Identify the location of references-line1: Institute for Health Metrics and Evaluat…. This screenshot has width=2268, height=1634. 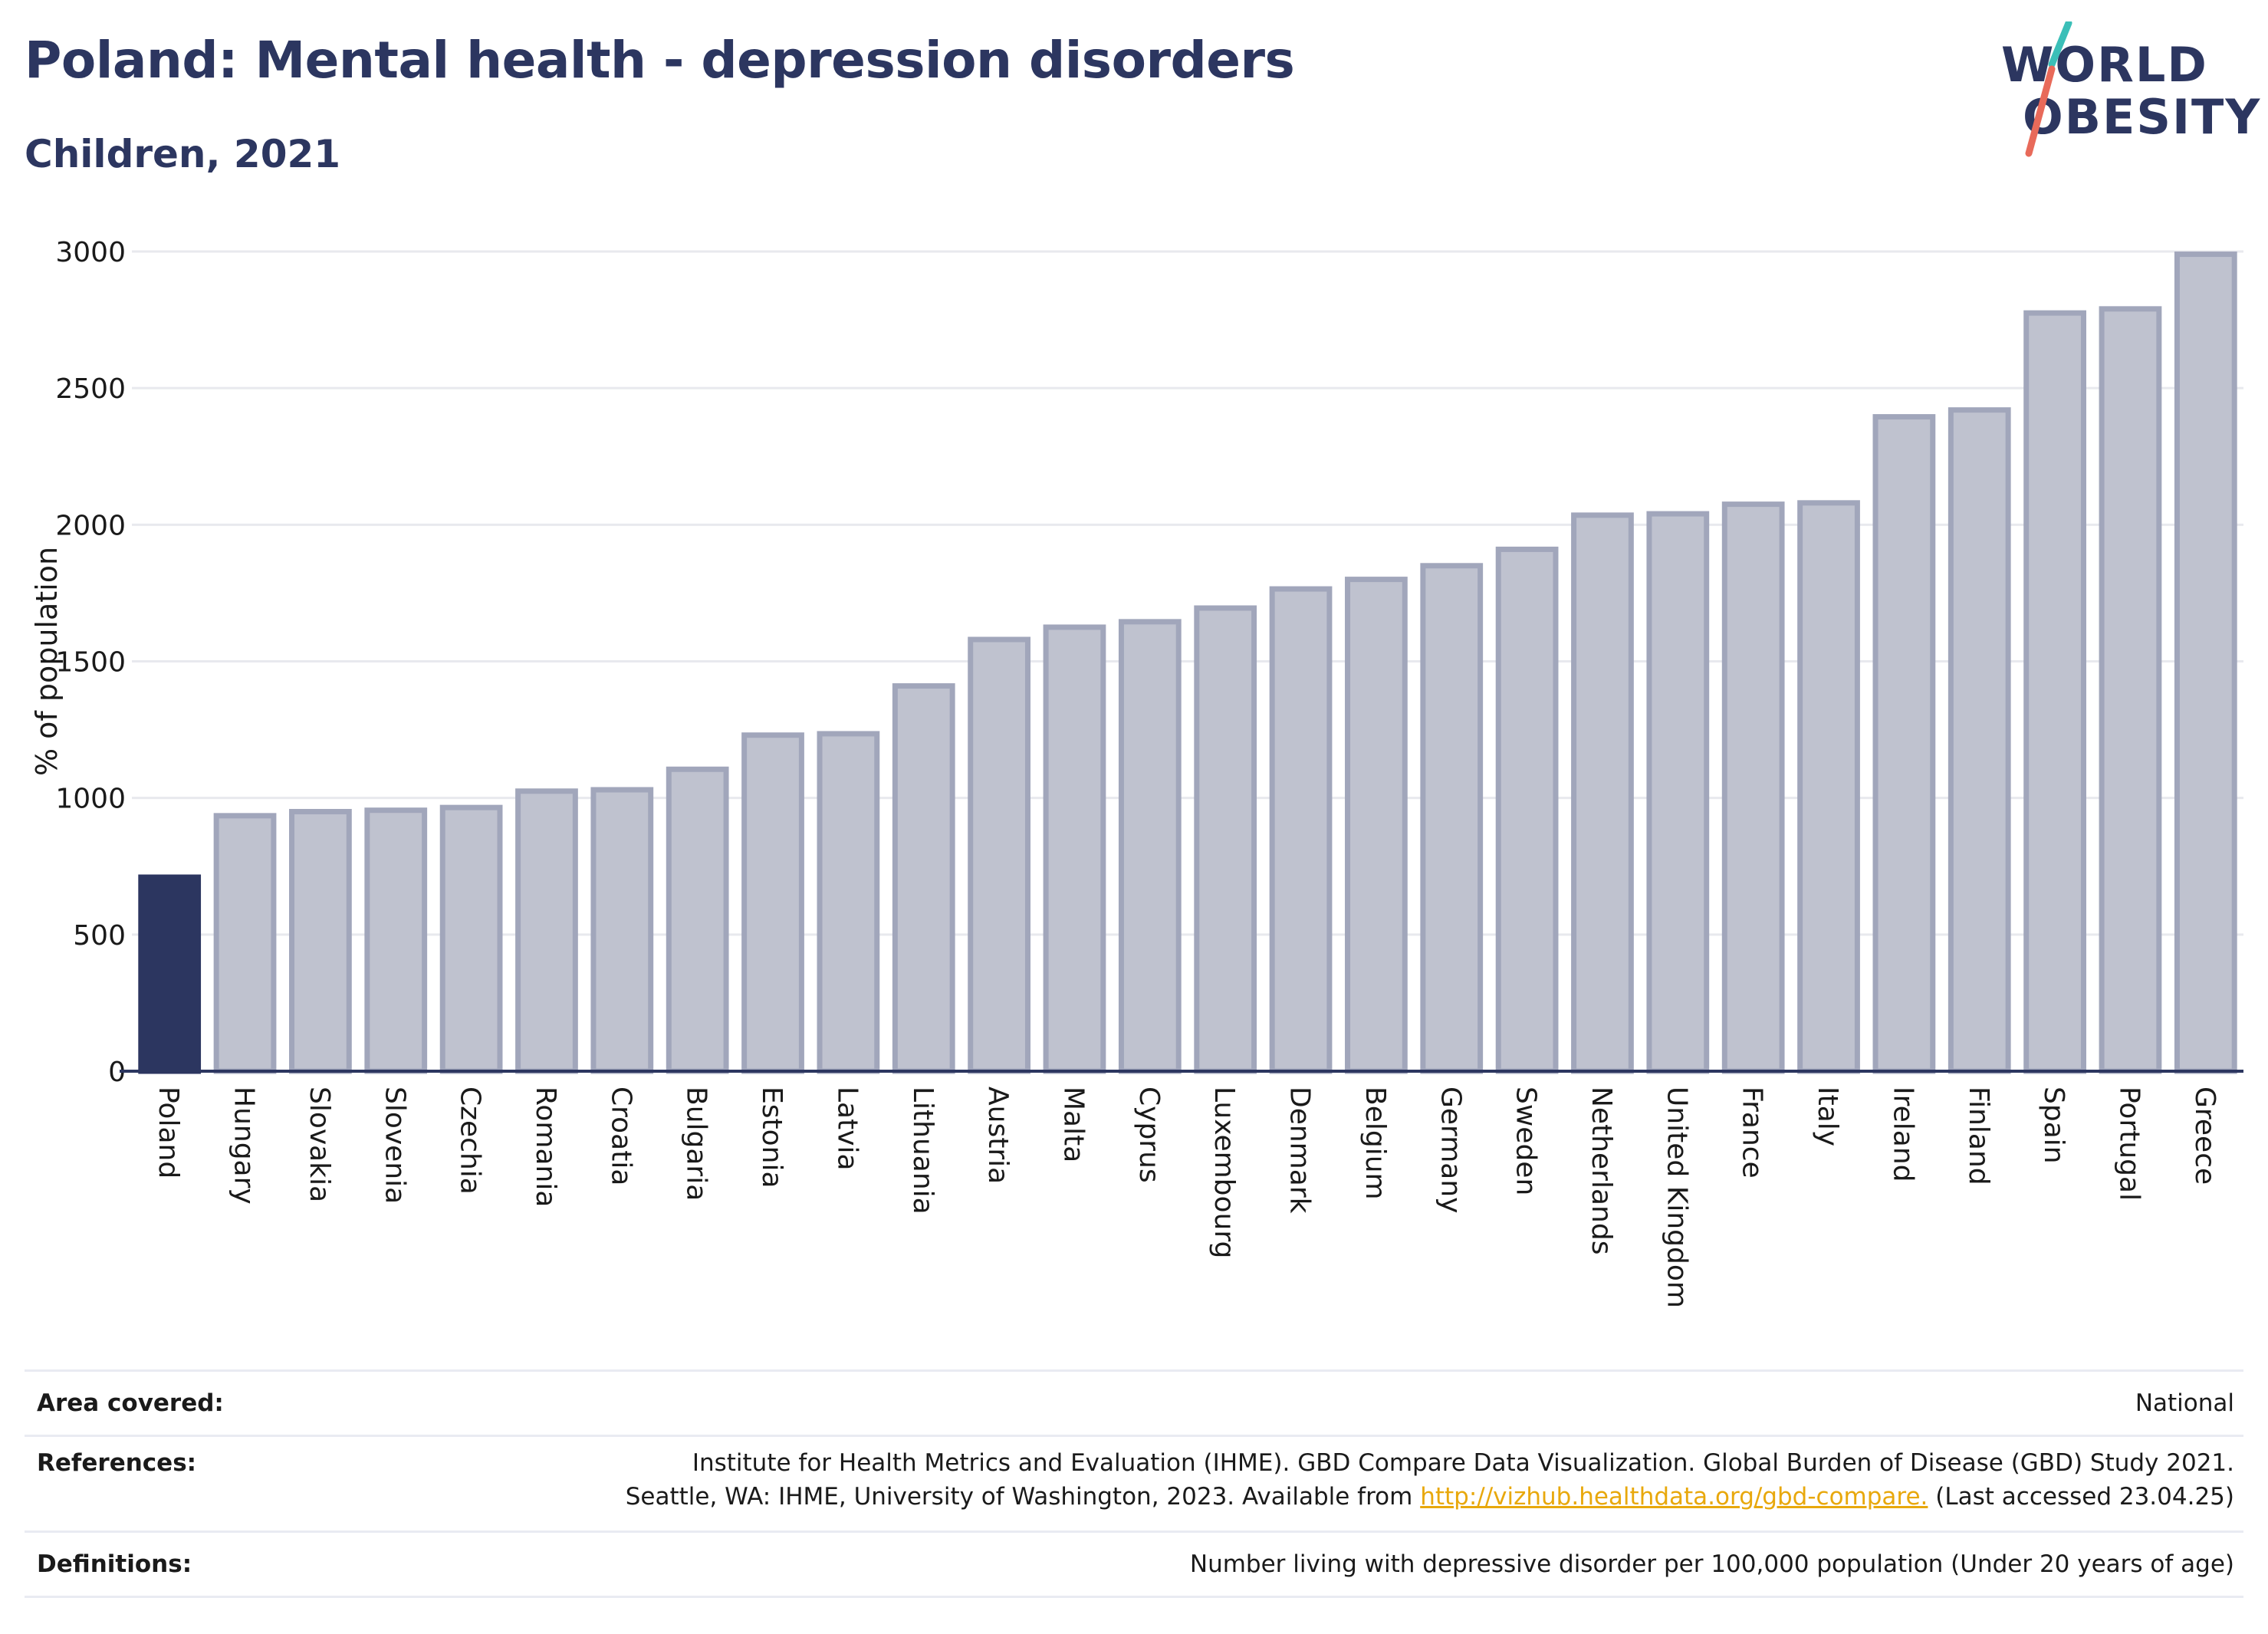
(1463, 1463).